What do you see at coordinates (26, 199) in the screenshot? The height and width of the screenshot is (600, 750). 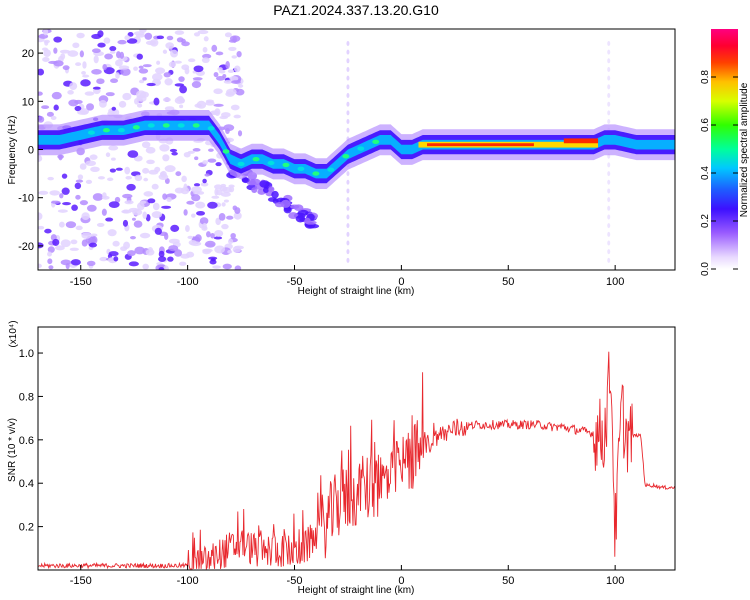 I see `y-tick-label: -10` at bounding box center [26, 199].